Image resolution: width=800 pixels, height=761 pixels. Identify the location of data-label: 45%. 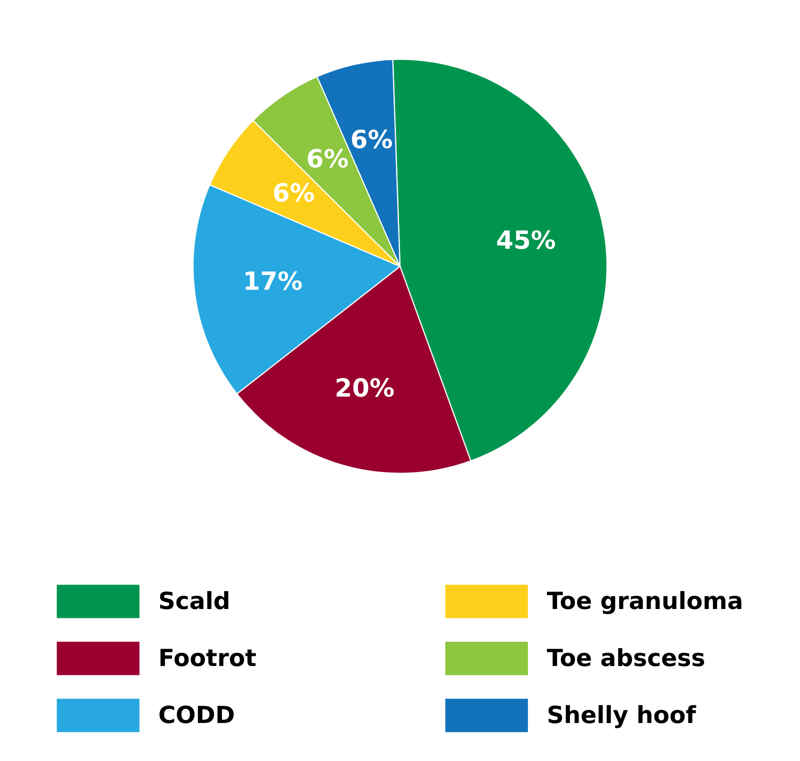
(526, 240).